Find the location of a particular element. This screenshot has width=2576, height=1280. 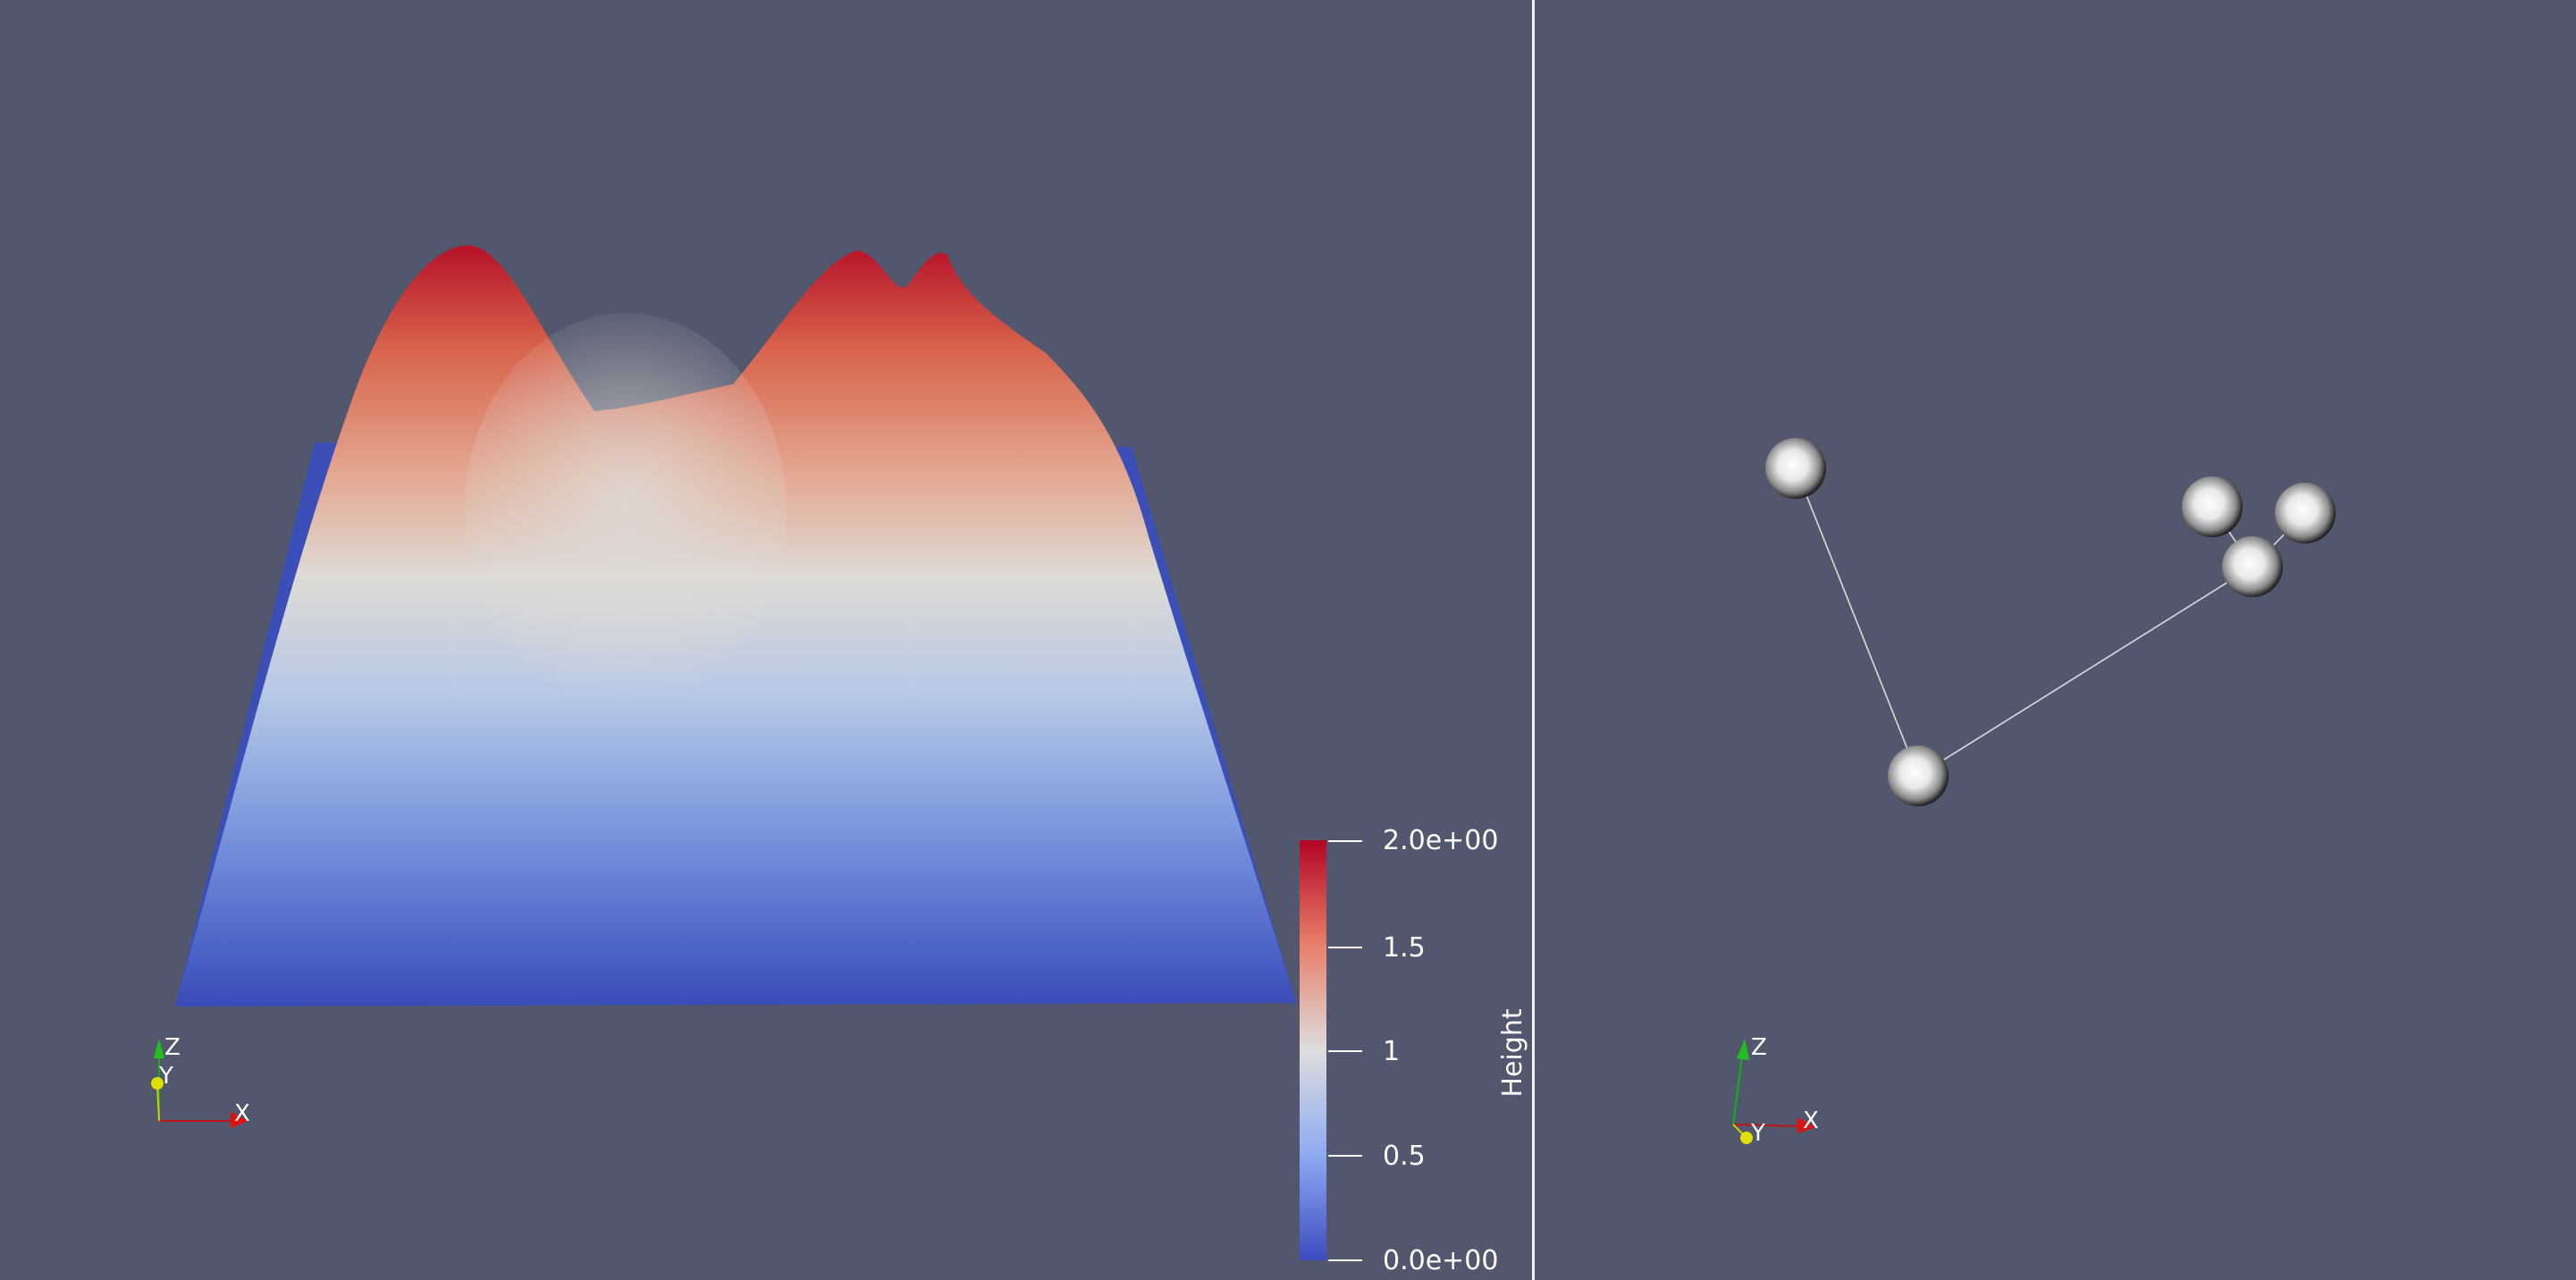

graph-nodes is located at coordinates (2051, 622).